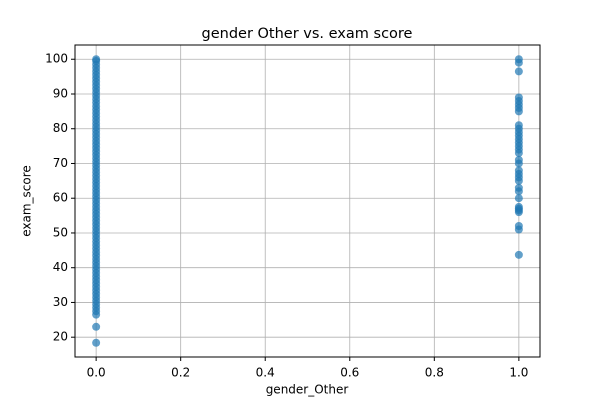 The width and height of the screenshot is (600, 400). What do you see at coordinates (307, 390) in the screenshot?
I see `x-axis-label: gender_Other` at bounding box center [307, 390].